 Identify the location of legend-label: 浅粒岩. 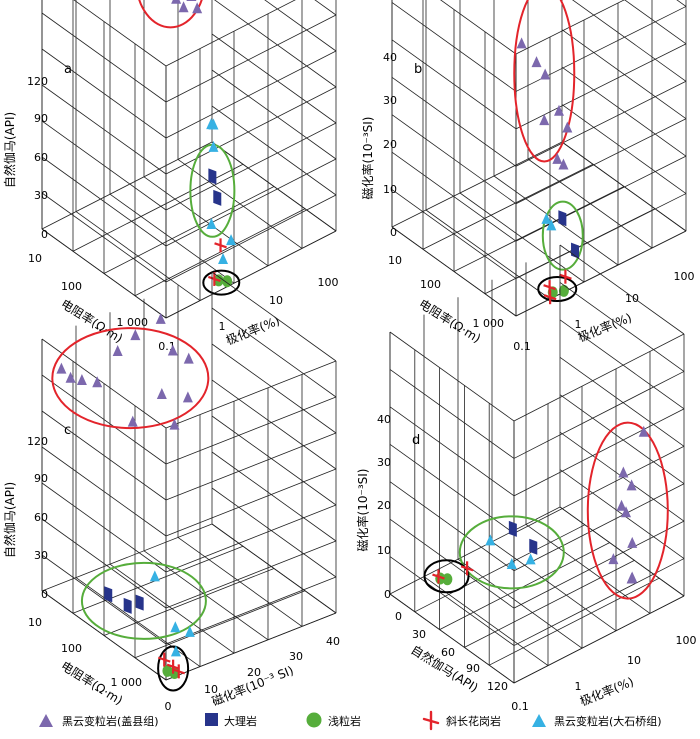
(344, 721).